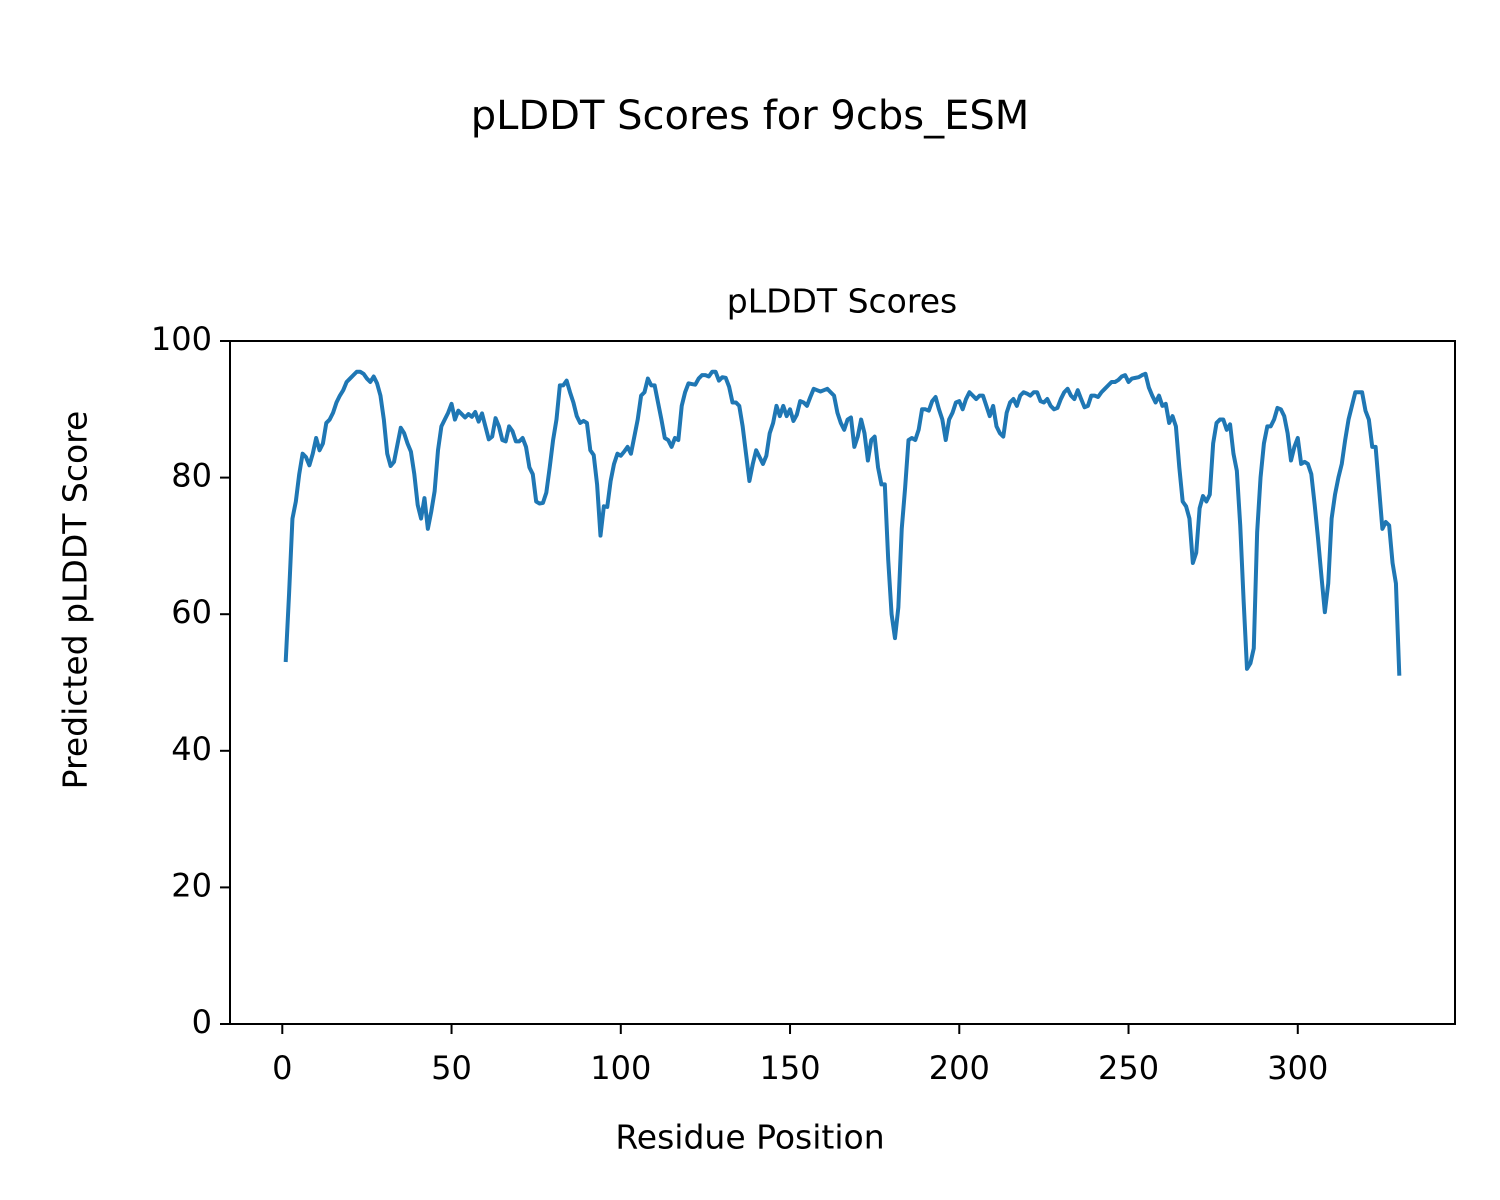 This screenshot has height=1200, width=1500. I want to click on x-tick-label: 300, so click(1297, 1068).